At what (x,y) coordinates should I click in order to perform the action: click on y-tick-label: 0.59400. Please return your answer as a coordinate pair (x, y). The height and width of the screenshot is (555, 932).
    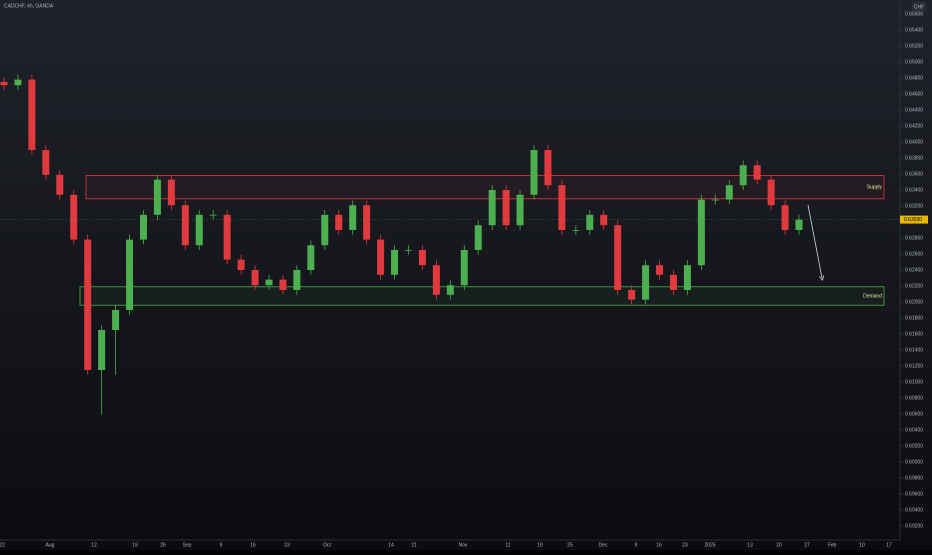
    Looking at the image, I should click on (914, 510).